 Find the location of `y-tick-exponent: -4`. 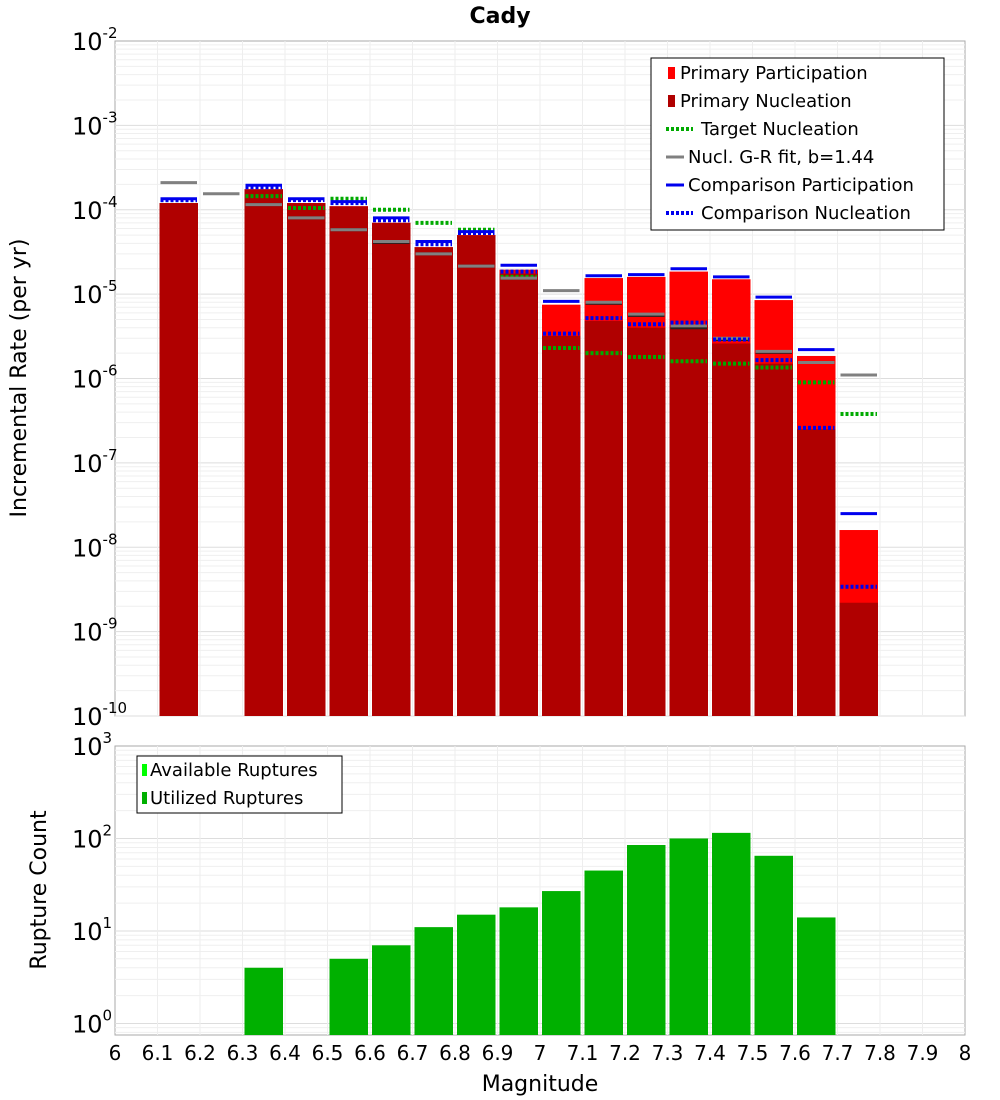

y-tick-exponent: -4 is located at coordinates (110, 202).